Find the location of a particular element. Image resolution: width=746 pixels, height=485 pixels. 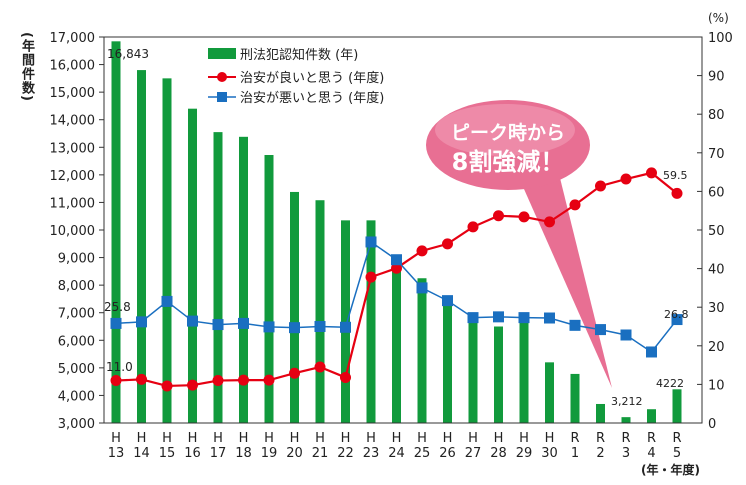

right-tick-label: 60 is located at coordinates (716, 192).